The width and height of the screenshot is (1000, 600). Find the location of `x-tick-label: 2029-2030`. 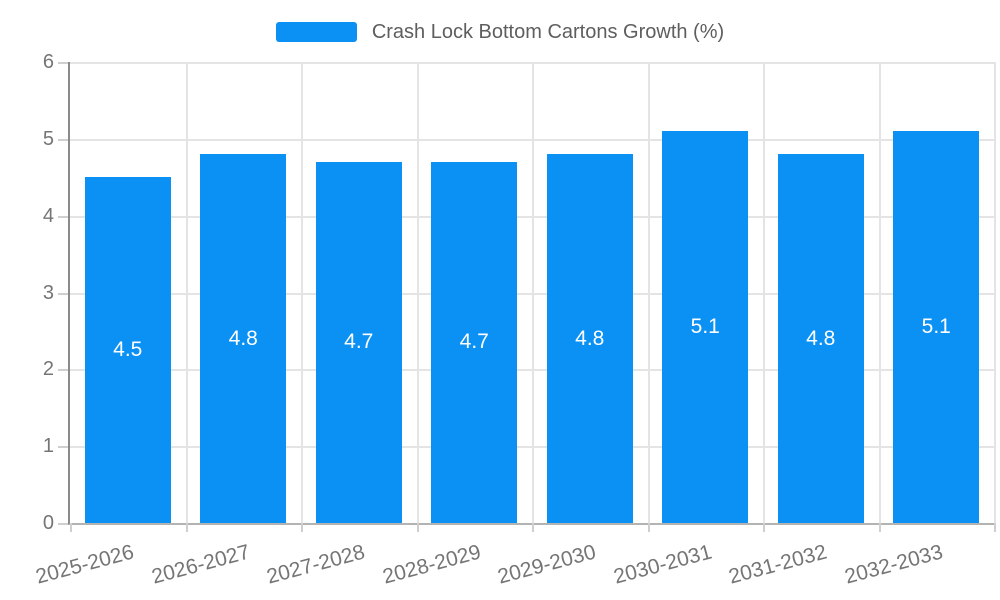

x-tick-label: 2029-2030 is located at coordinates (547, 564).